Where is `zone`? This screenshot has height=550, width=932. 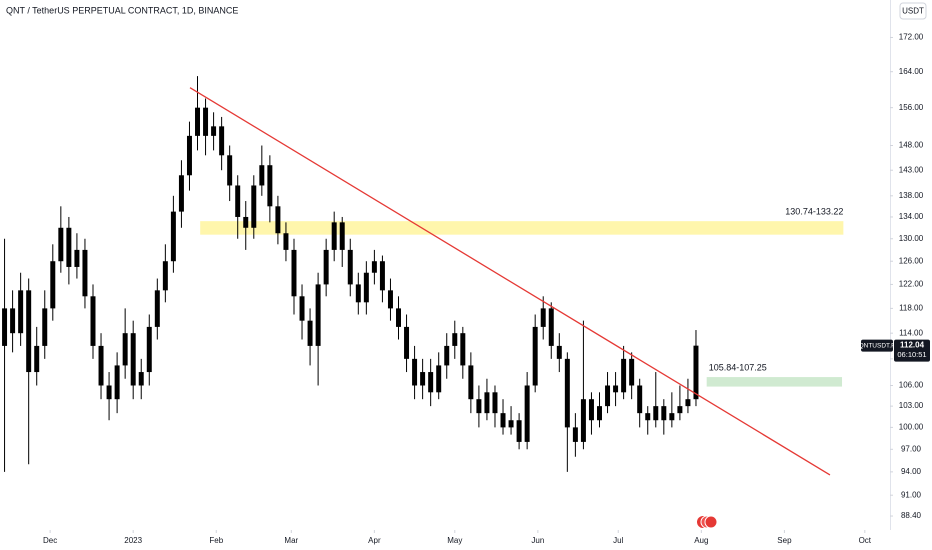 zone is located at coordinates (522, 228).